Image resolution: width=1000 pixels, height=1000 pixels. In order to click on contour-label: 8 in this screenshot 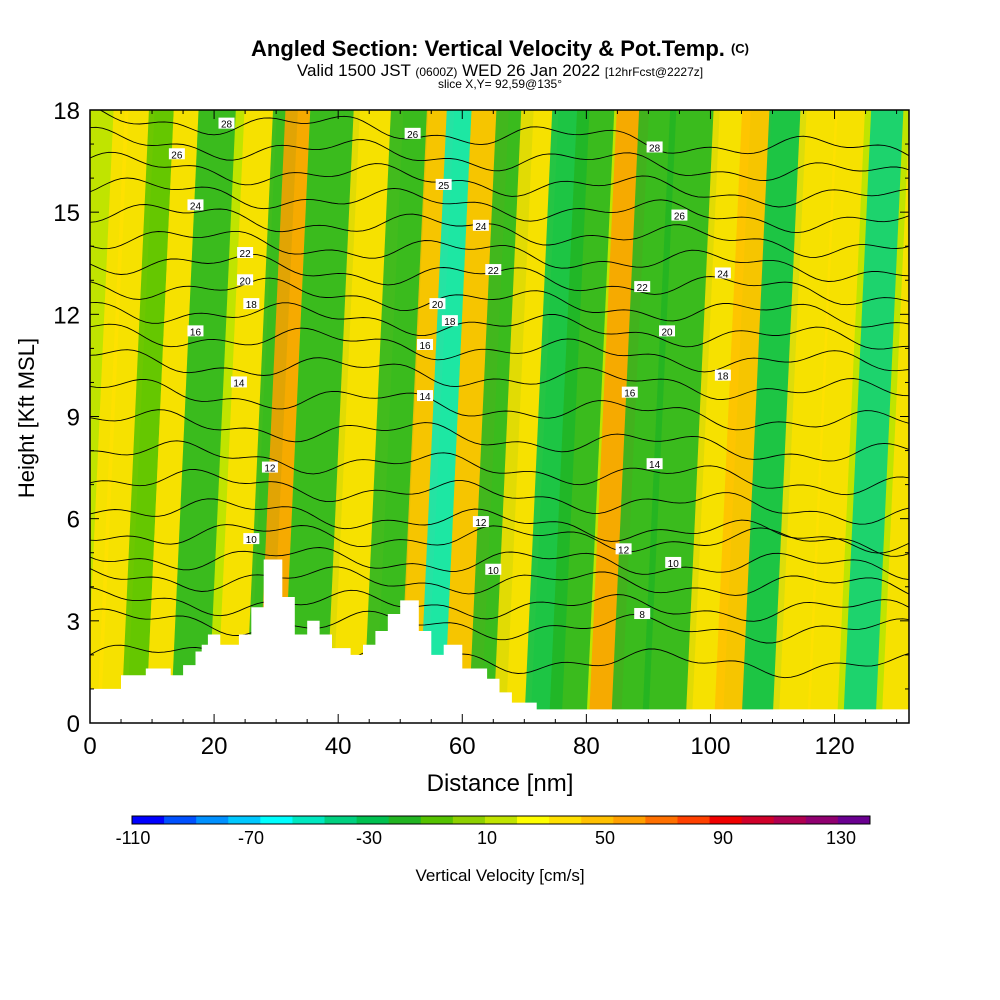, I will do `click(642, 614)`.